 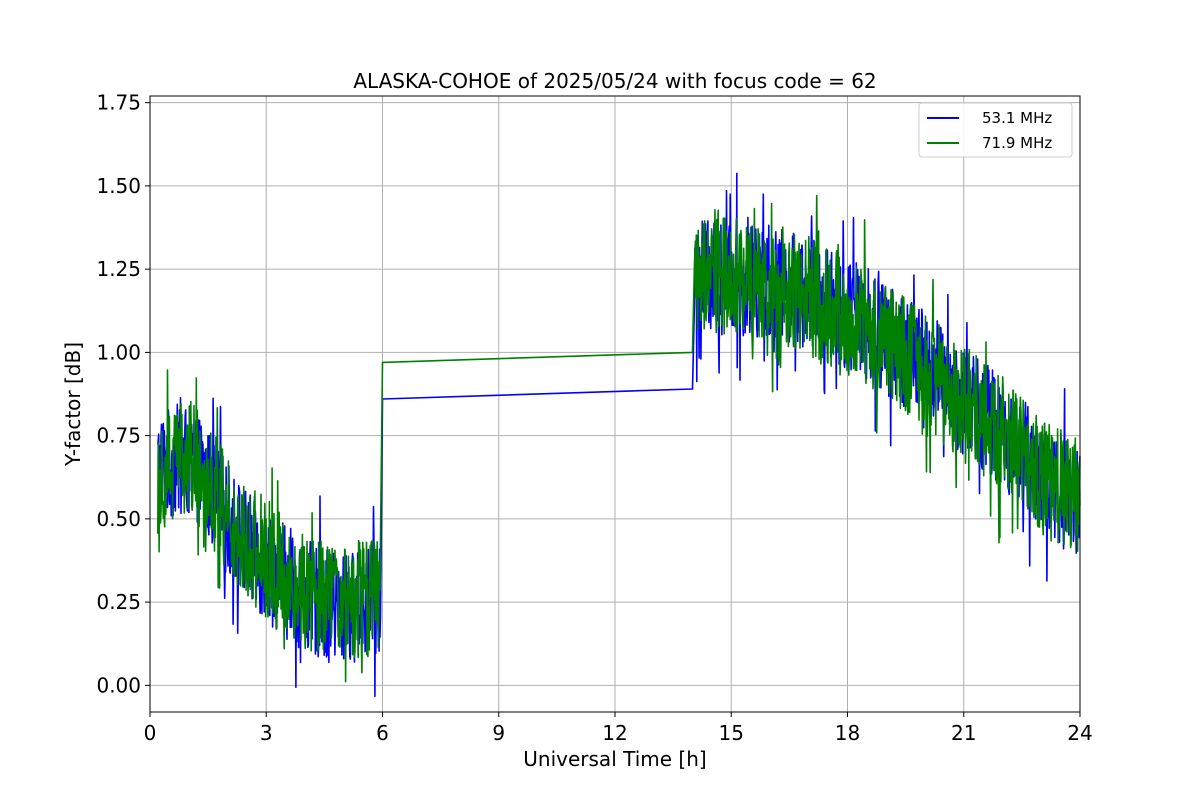 What do you see at coordinates (73, 404) in the screenshot?
I see `y-axis-title: Y-factor [dB]` at bounding box center [73, 404].